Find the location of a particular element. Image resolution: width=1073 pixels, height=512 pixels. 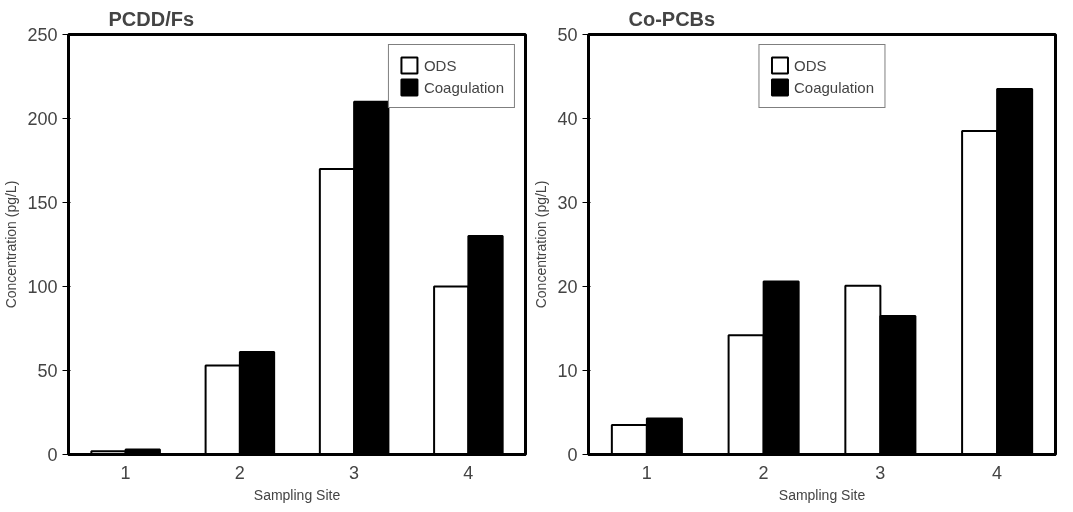

y-tick-label: 30 is located at coordinates (567, 203).